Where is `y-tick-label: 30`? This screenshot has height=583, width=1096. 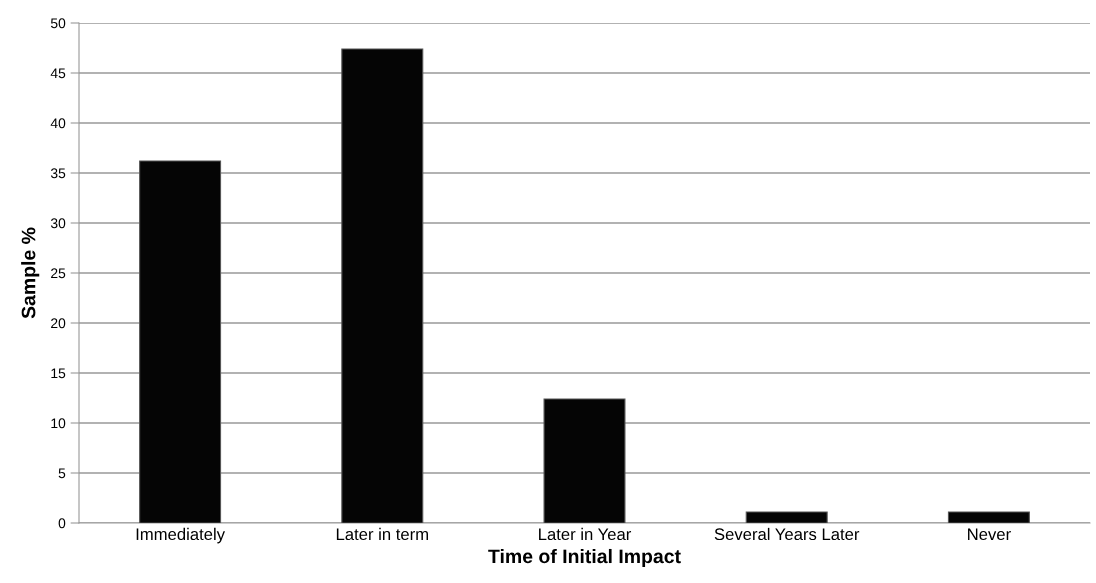
y-tick-label: 30 is located at coordinates (58, 223).